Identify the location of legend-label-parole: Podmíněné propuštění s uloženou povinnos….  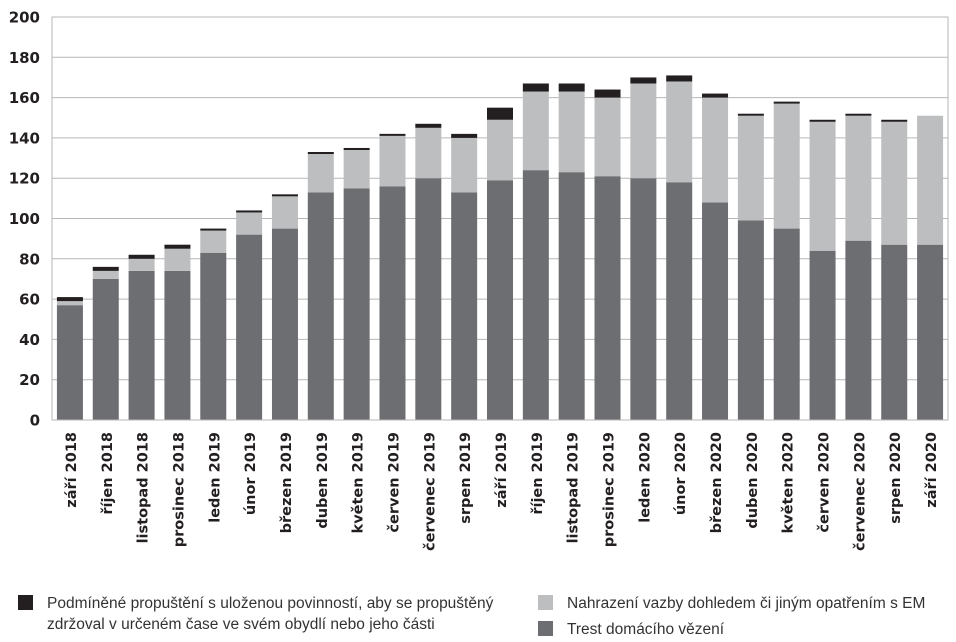
(270, 614).